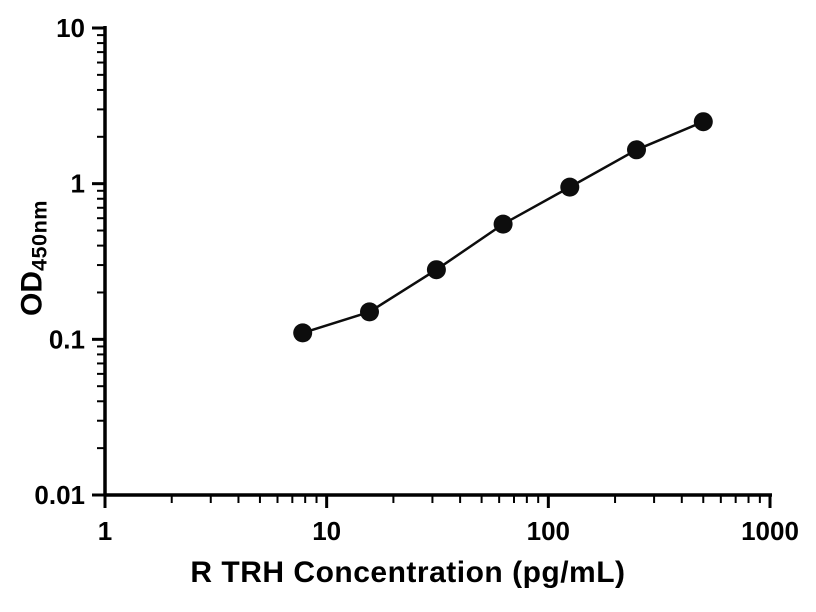 The image size is (816, 612). What do you see at coordinates (59, 495) in the screenshot?
I see `y-tick-label: 0.01` at bounding box center [59, 495].